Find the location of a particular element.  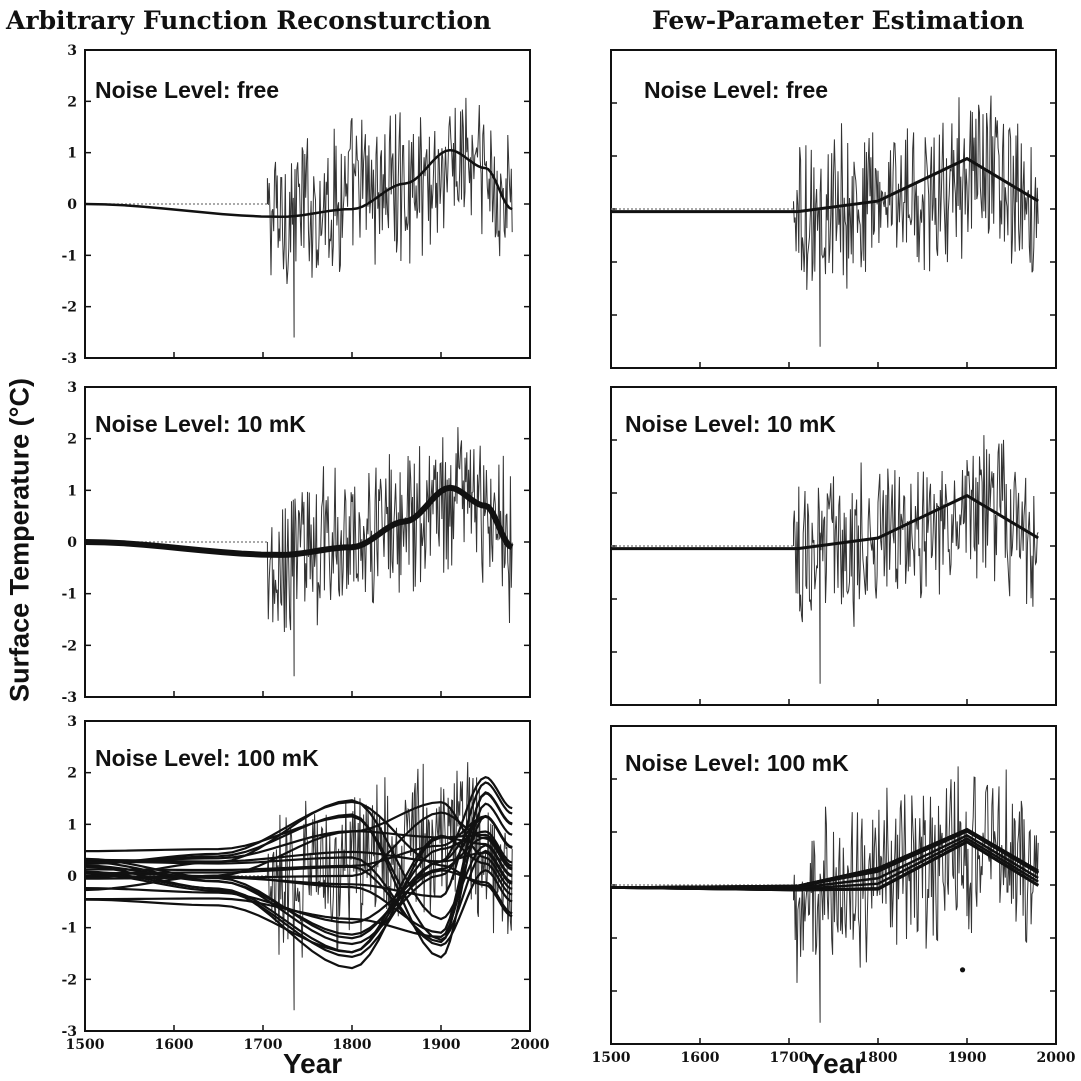

x-axis-label-left: Year is located at coordinates (313, 1063).